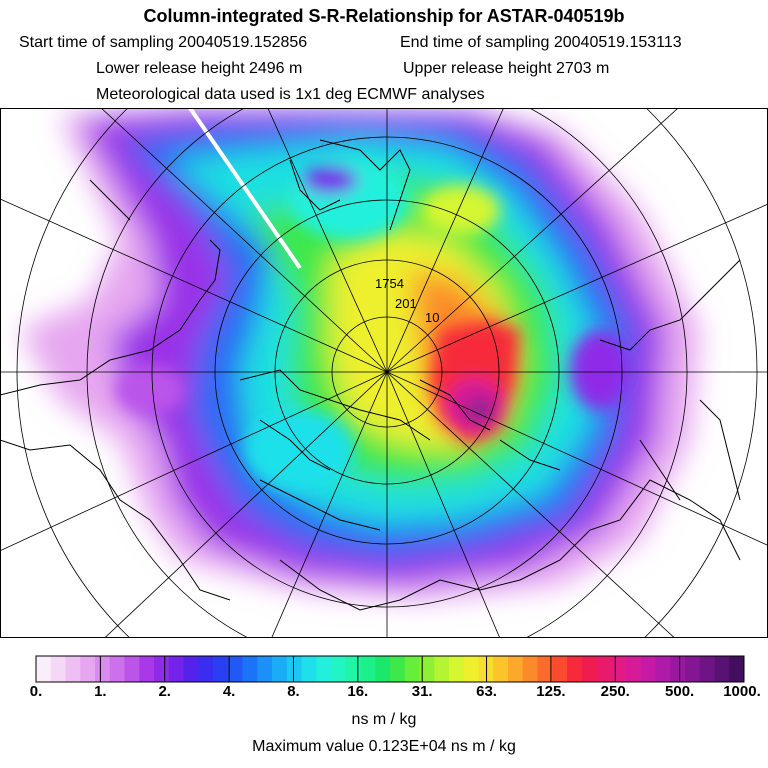 The image size is (768, 768). I want to click on start-time-label: Start time of sampling 20040519.152856, so click(163, 42).